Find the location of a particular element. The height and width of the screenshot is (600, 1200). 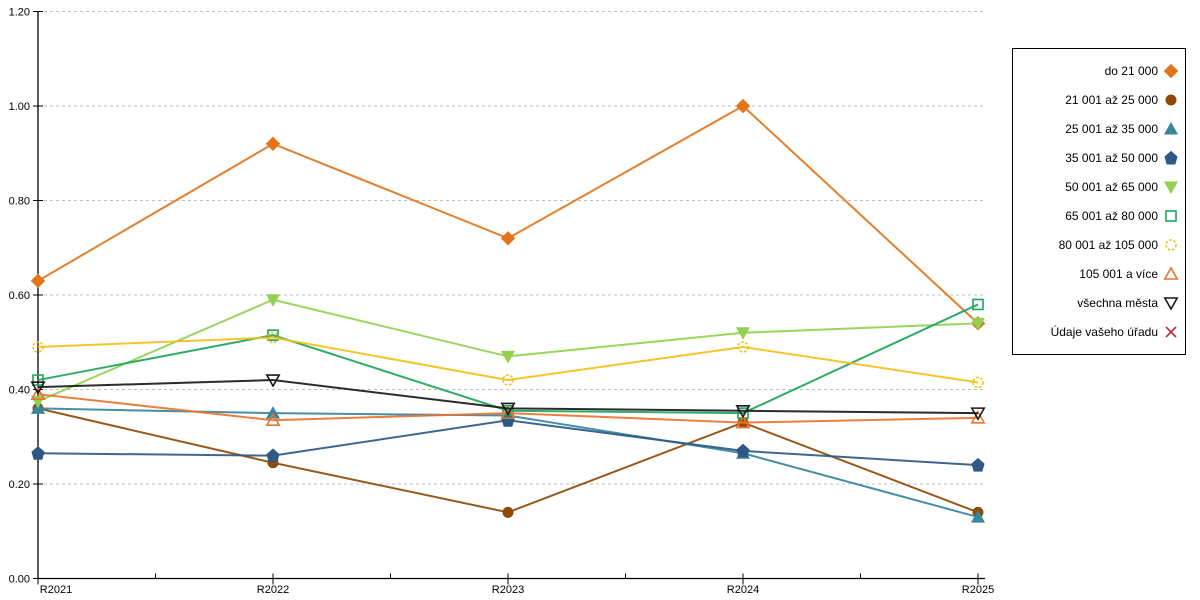

legend-item: 25 001 až 35 000 is located at coordinates (1099, 129).